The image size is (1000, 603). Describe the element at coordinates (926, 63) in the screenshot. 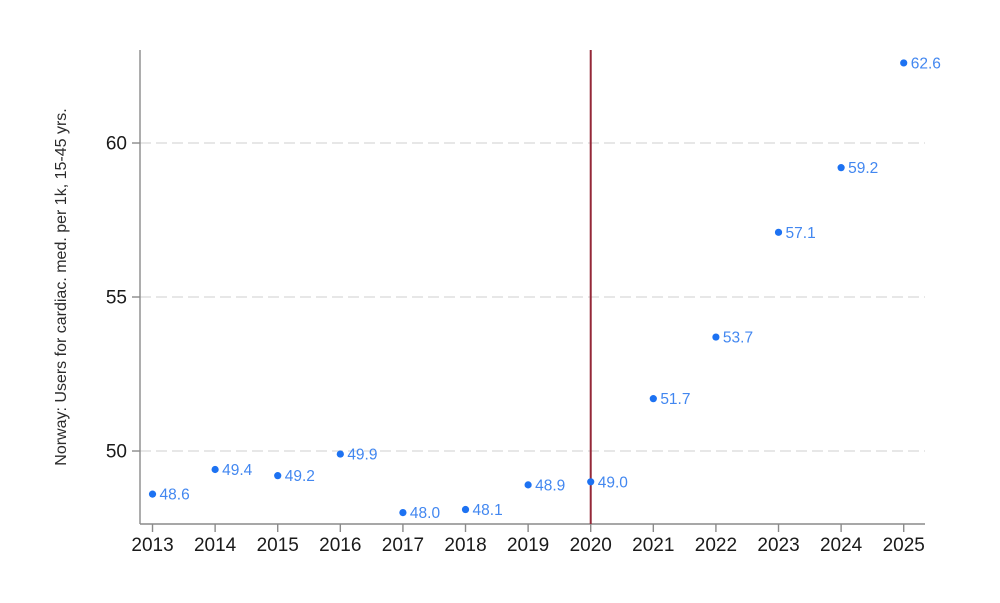

I see `data-point-label: 62.6` at that location.